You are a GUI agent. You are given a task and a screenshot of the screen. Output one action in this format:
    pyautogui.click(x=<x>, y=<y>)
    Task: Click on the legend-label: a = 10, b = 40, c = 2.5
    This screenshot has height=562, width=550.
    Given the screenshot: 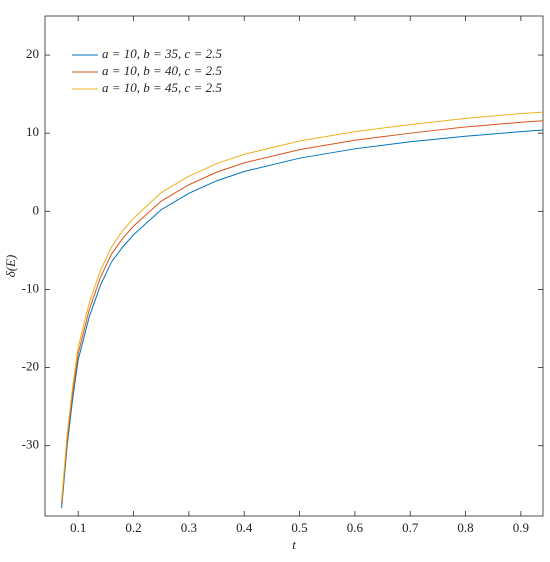 What is the action you would take?
    pyautogui.click(x=162, y=70)
    